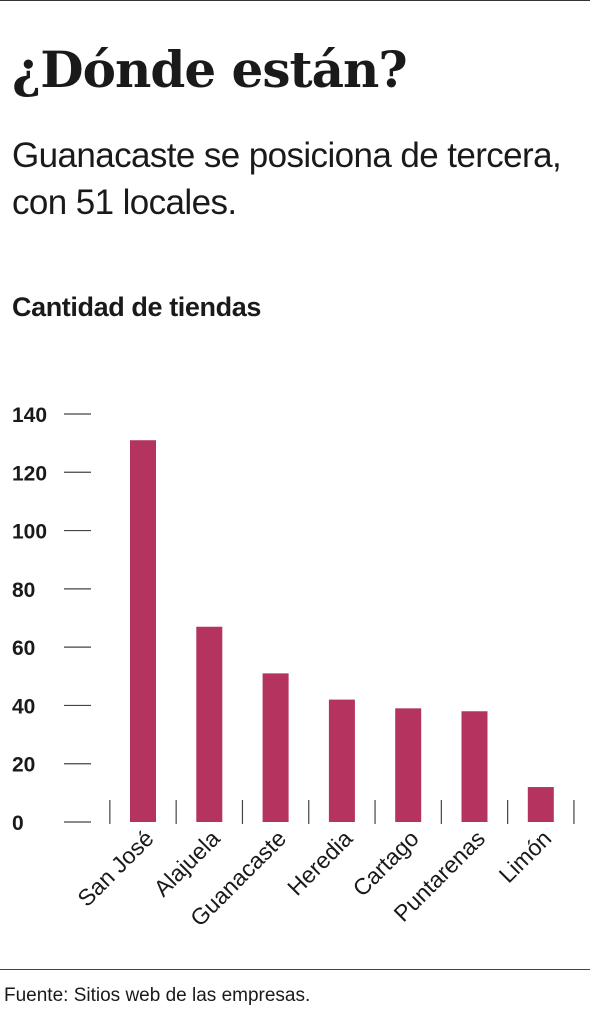 The image size is (590, 1010). I want to click on x-tick-label: Limón, so click(525, 856).